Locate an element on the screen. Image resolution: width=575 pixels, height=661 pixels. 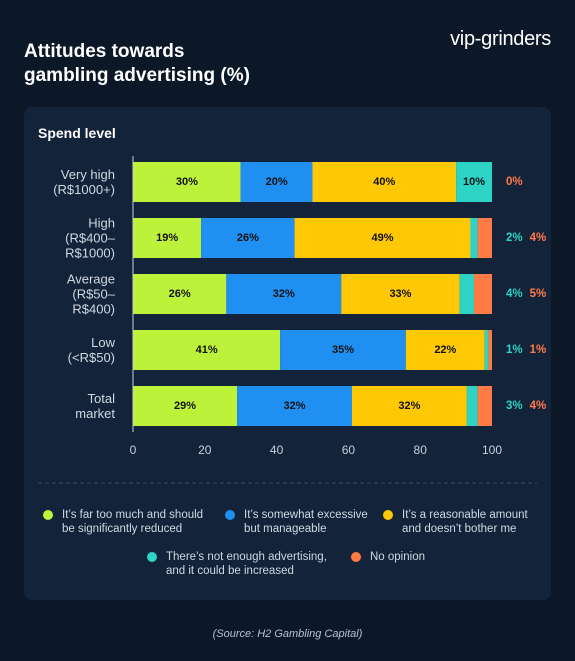
bar-label: 49% is located at coordinates (382, 238).